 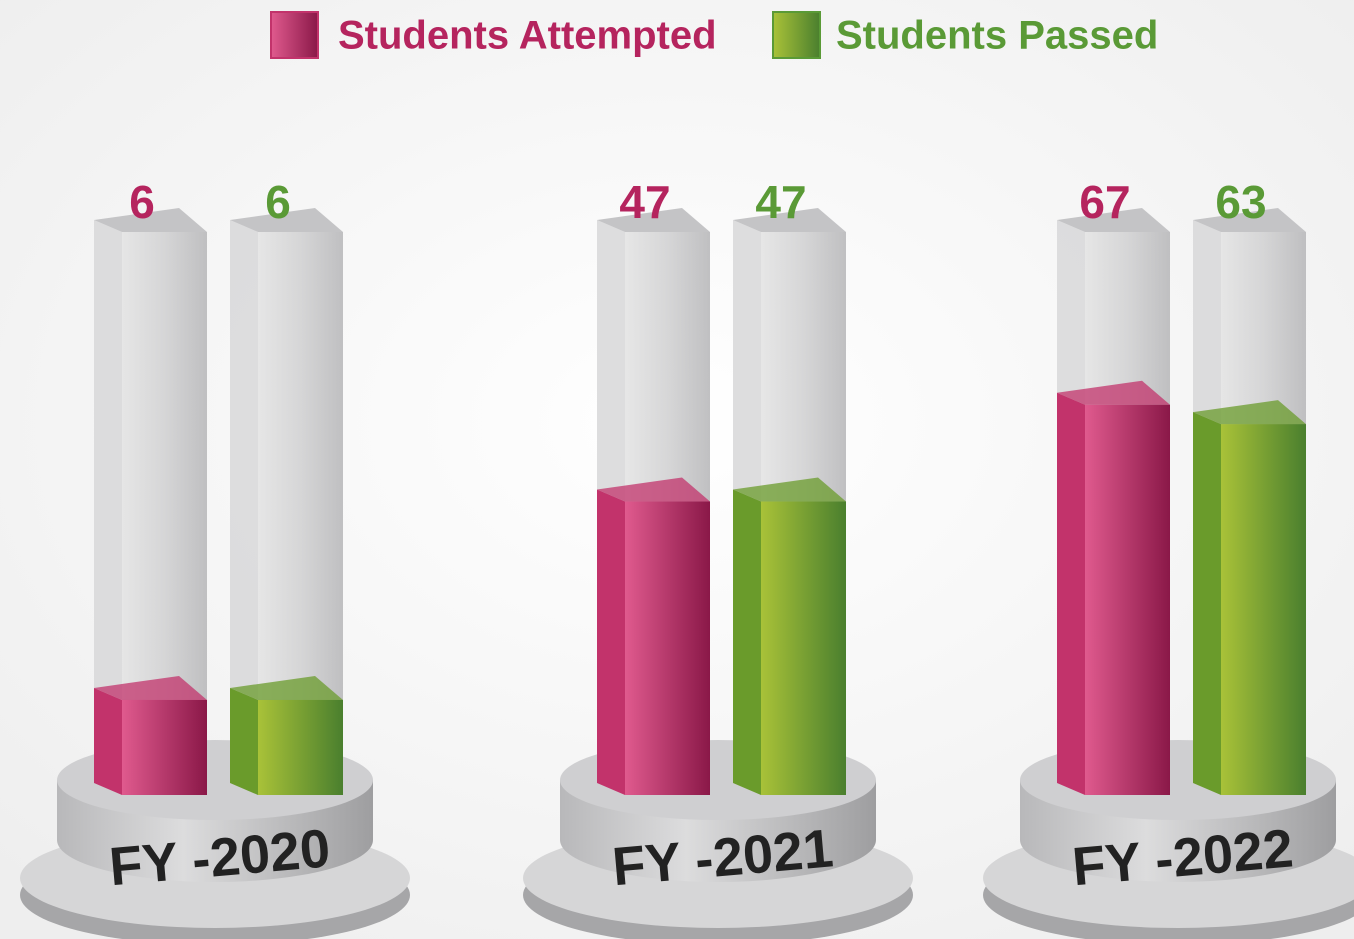 What do you see at coordinates (1240, 202) in the screenshot?
I see `value-label: 63` at bounding box center [1240, 202].